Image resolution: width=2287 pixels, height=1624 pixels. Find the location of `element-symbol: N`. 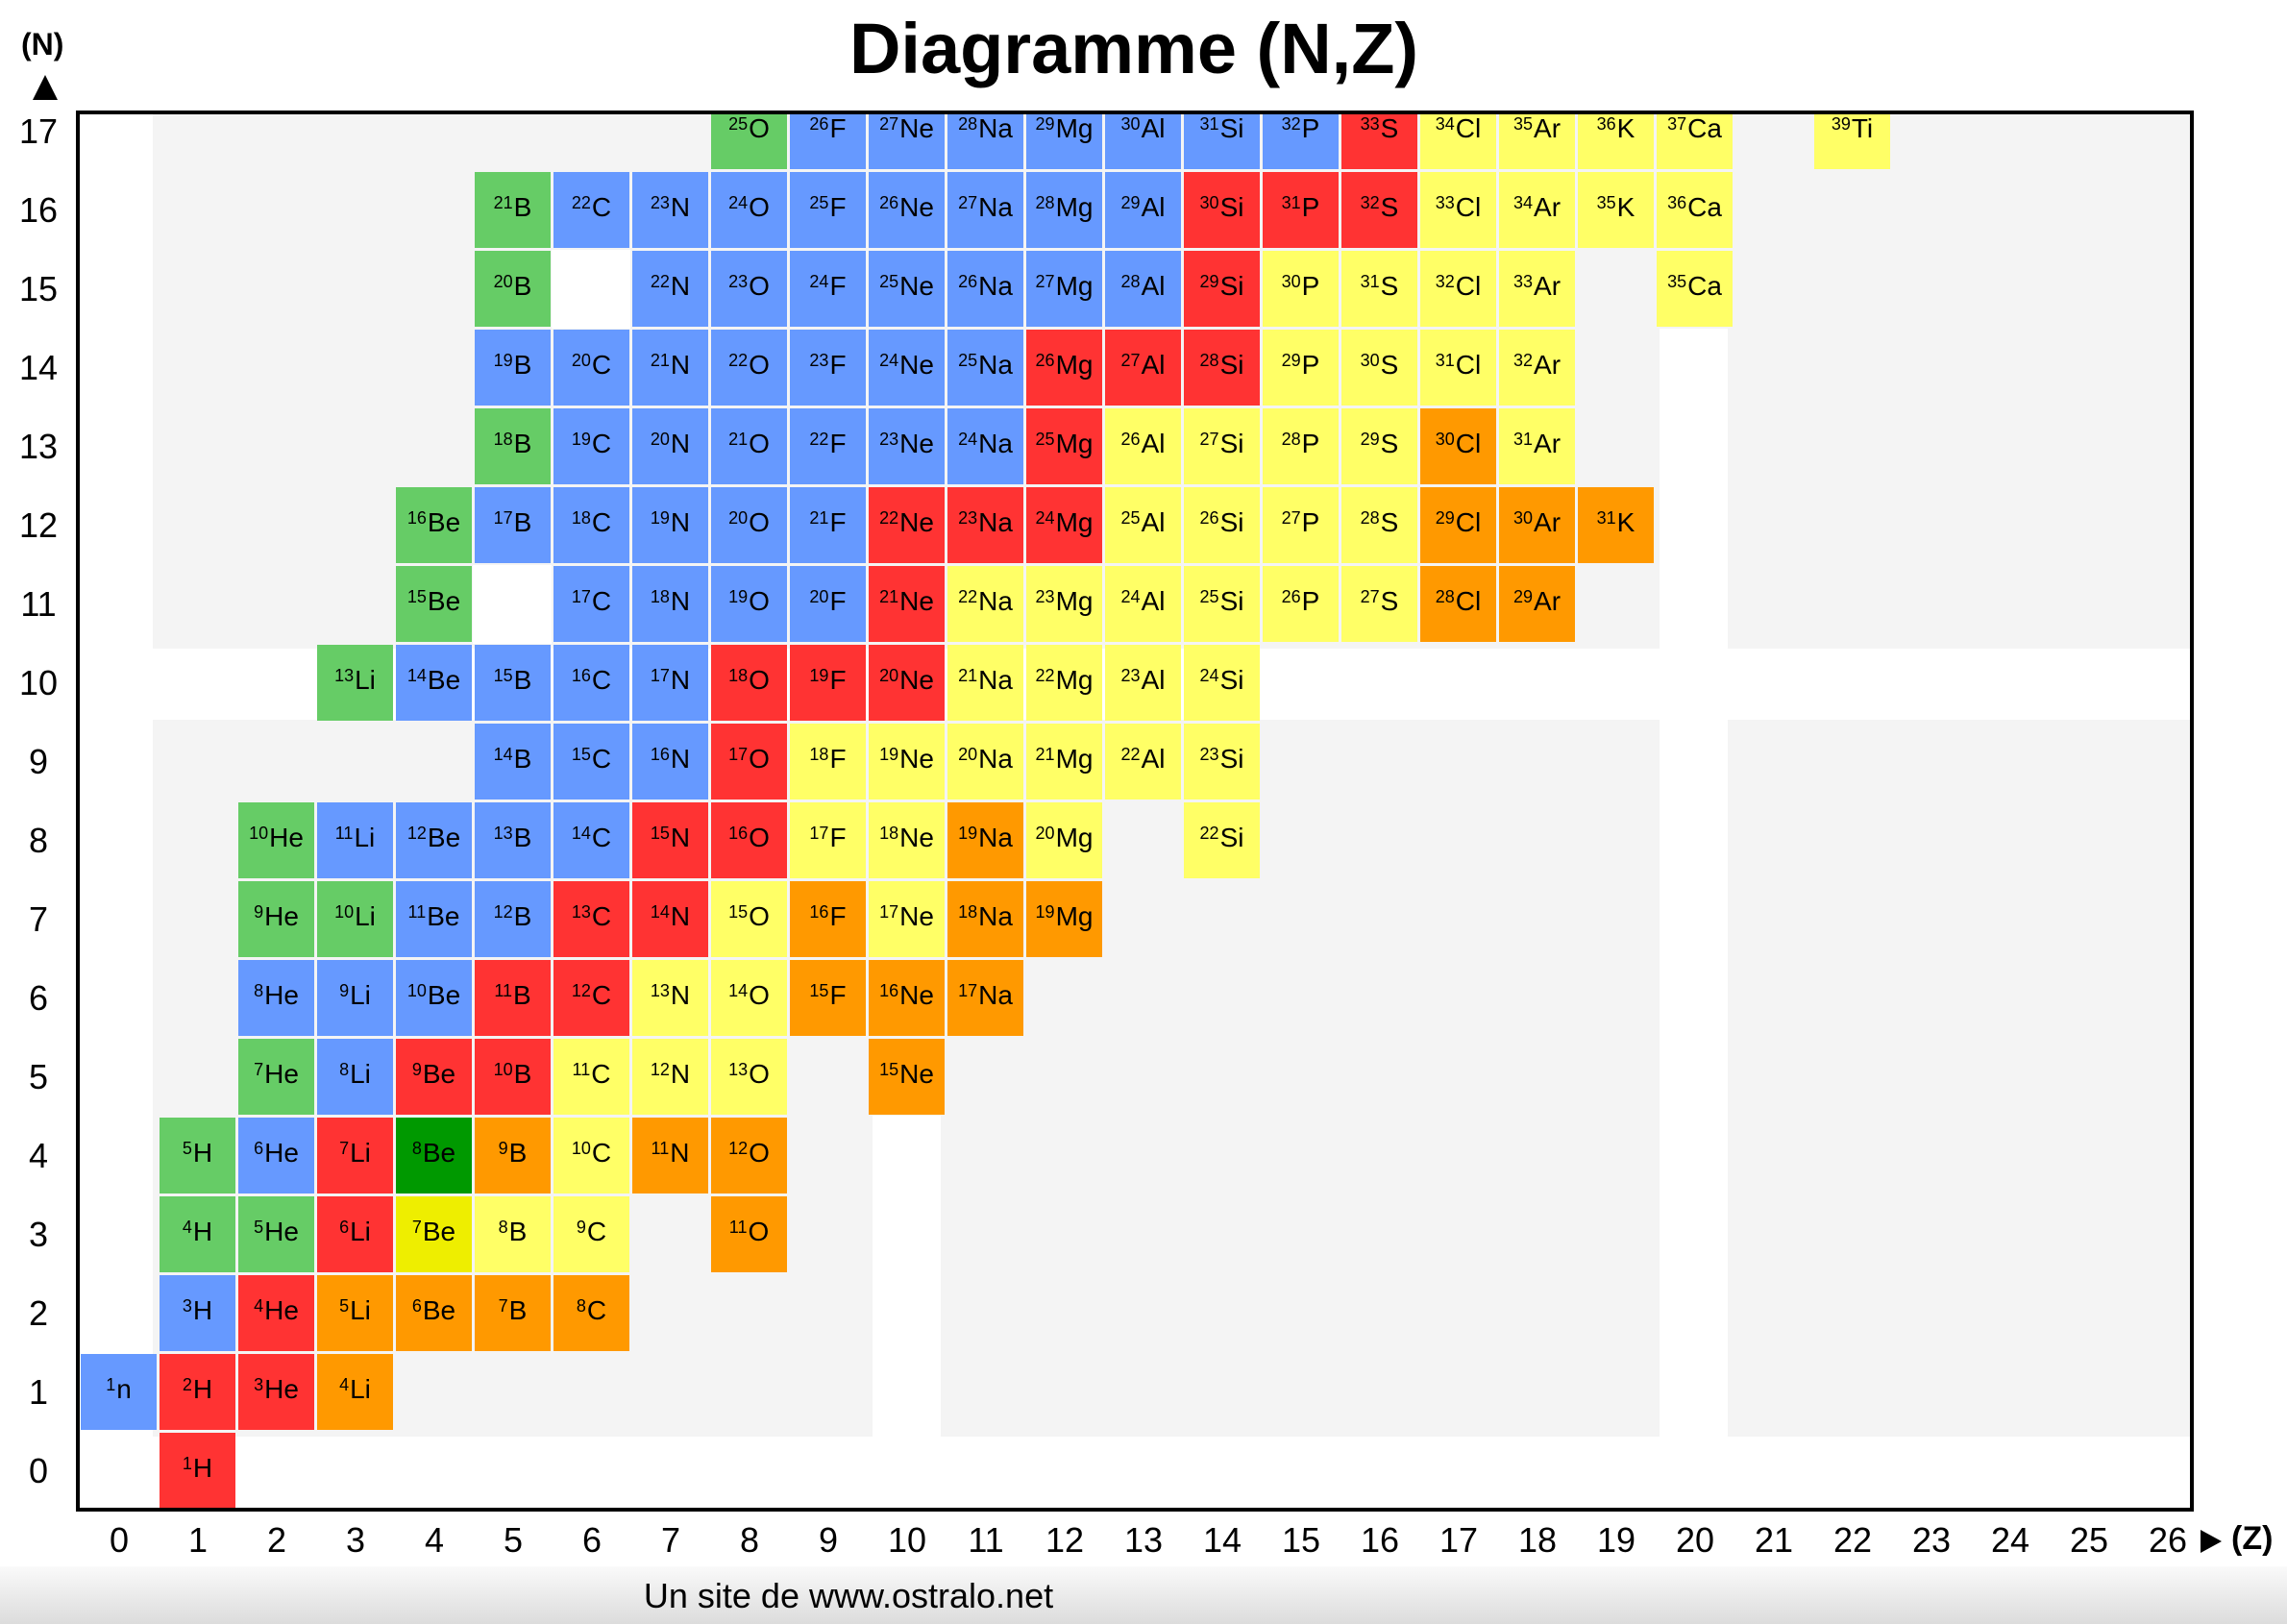

element-symbol: N is located at coordinates (680, 285).